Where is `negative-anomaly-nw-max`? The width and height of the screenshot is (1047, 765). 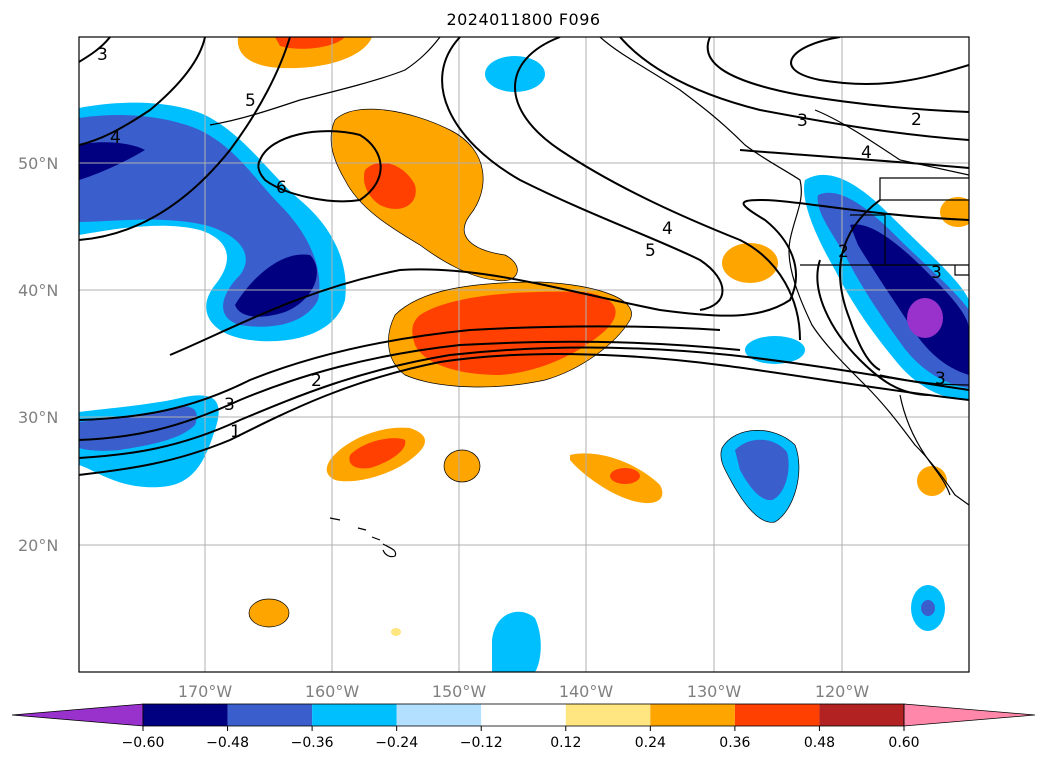
negative-anomaly-nw-max is located at coordinates (112, 161).